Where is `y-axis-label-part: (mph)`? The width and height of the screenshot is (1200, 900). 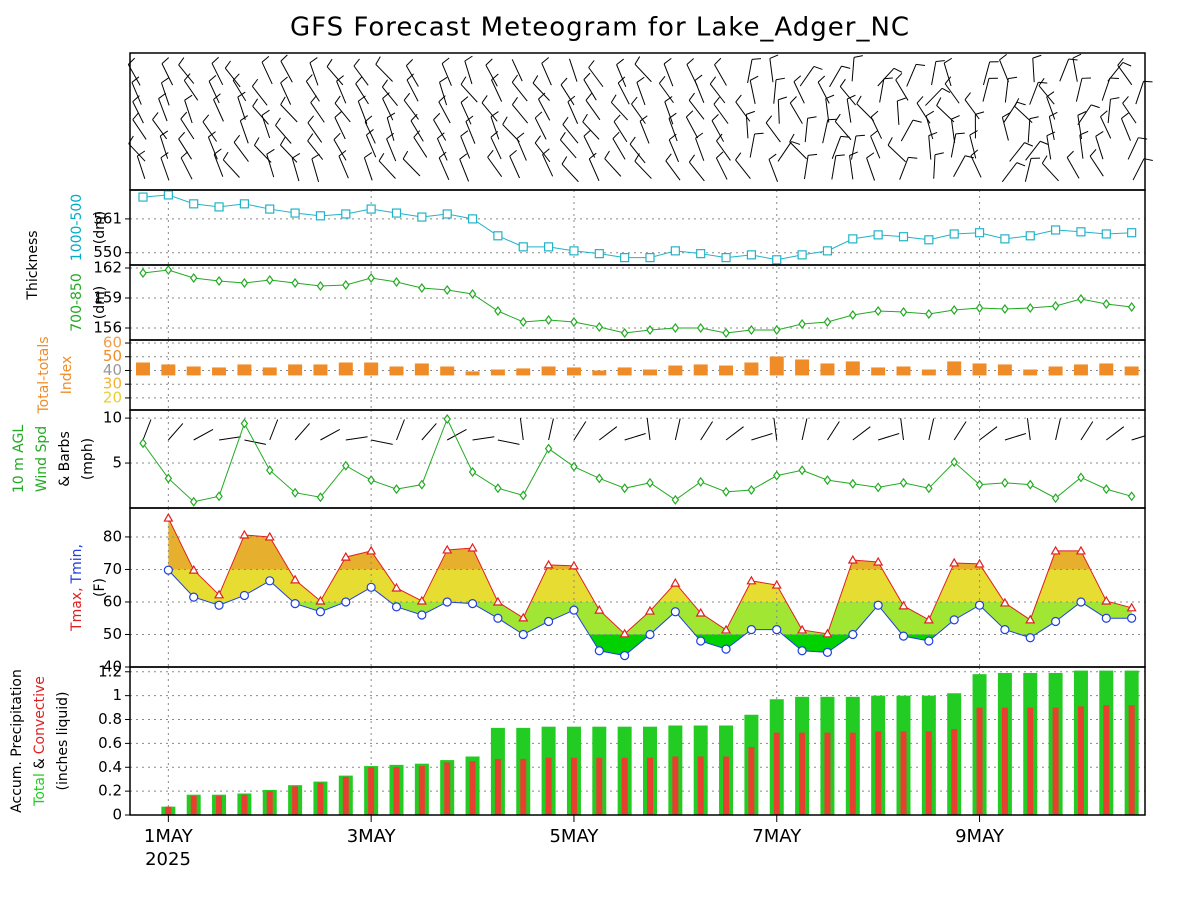
y-axis-label-part: (mph) is located at coordinates (88, 459).